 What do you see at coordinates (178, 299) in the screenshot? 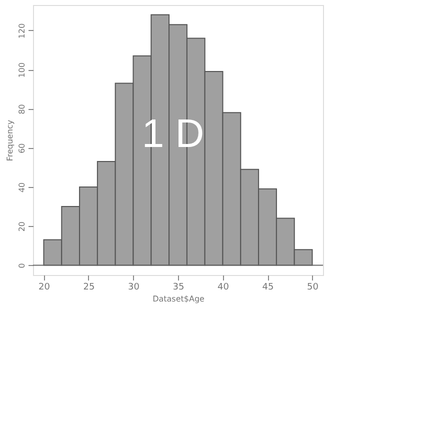
I see `x-axis-title: Dataset$Age` at bounding box center [178, 299].